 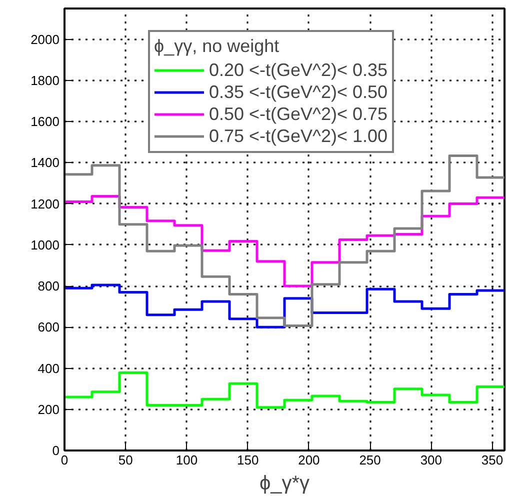 What do you see at coordinates (284, 483) in the screenshot?
I see `x-axis-title: ϕ_γ*γ` at bounding box center [284, 483].